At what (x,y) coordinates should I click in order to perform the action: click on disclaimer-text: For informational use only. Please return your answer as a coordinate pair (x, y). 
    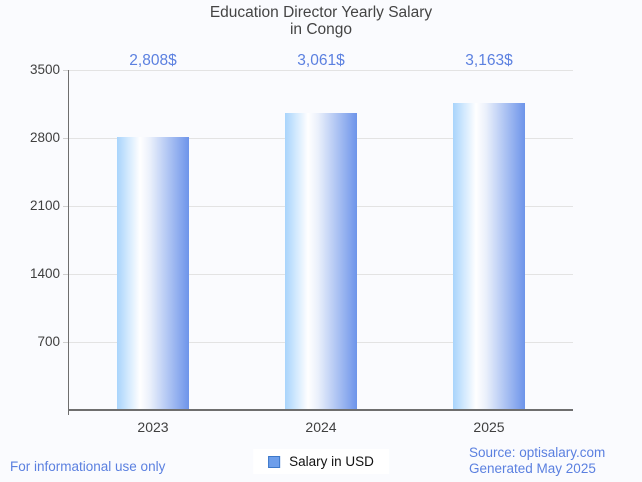
    Looking at the image, I should click on (88, 466).